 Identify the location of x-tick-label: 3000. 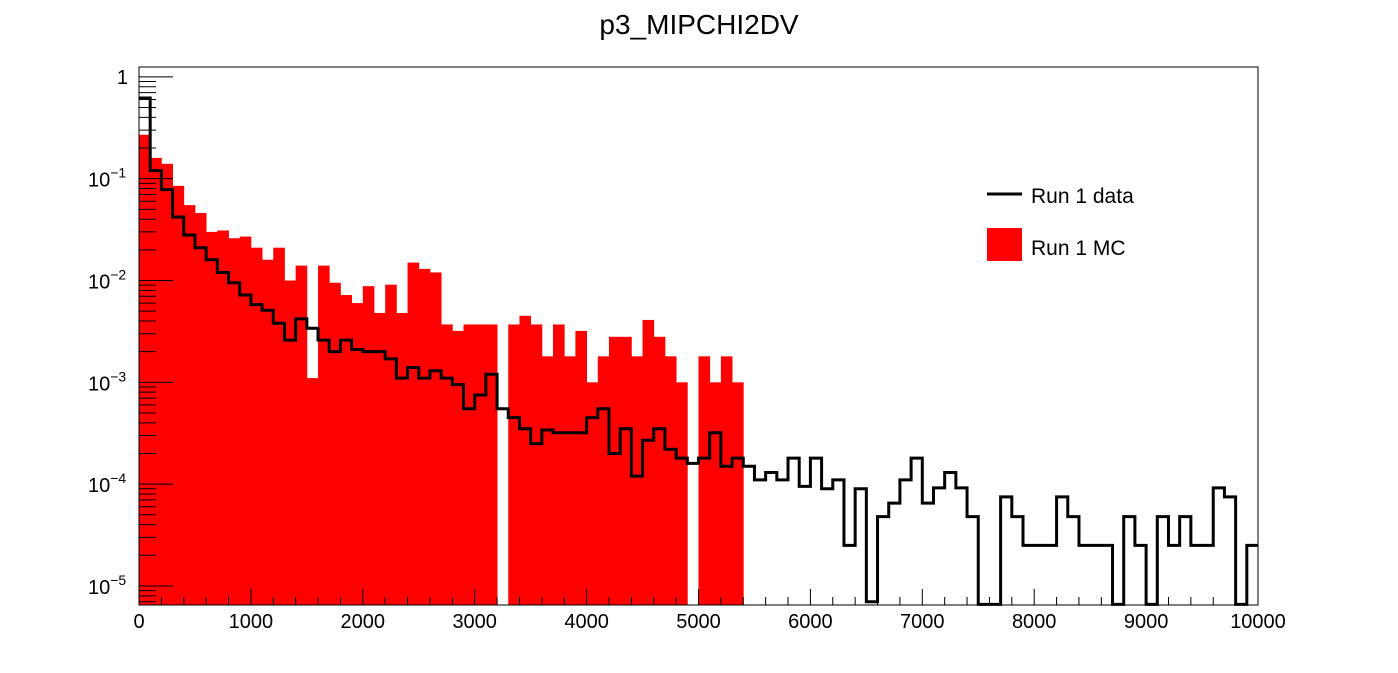
(474, 622).